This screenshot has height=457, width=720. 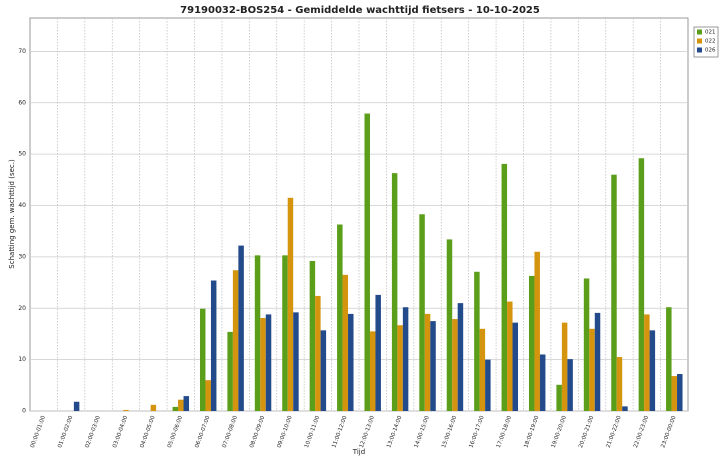 What do you see at coordinates (449, 432) in the screenshot?
I see `x-tick-label: 15:00-16:00` at bounding box center [449, 432].